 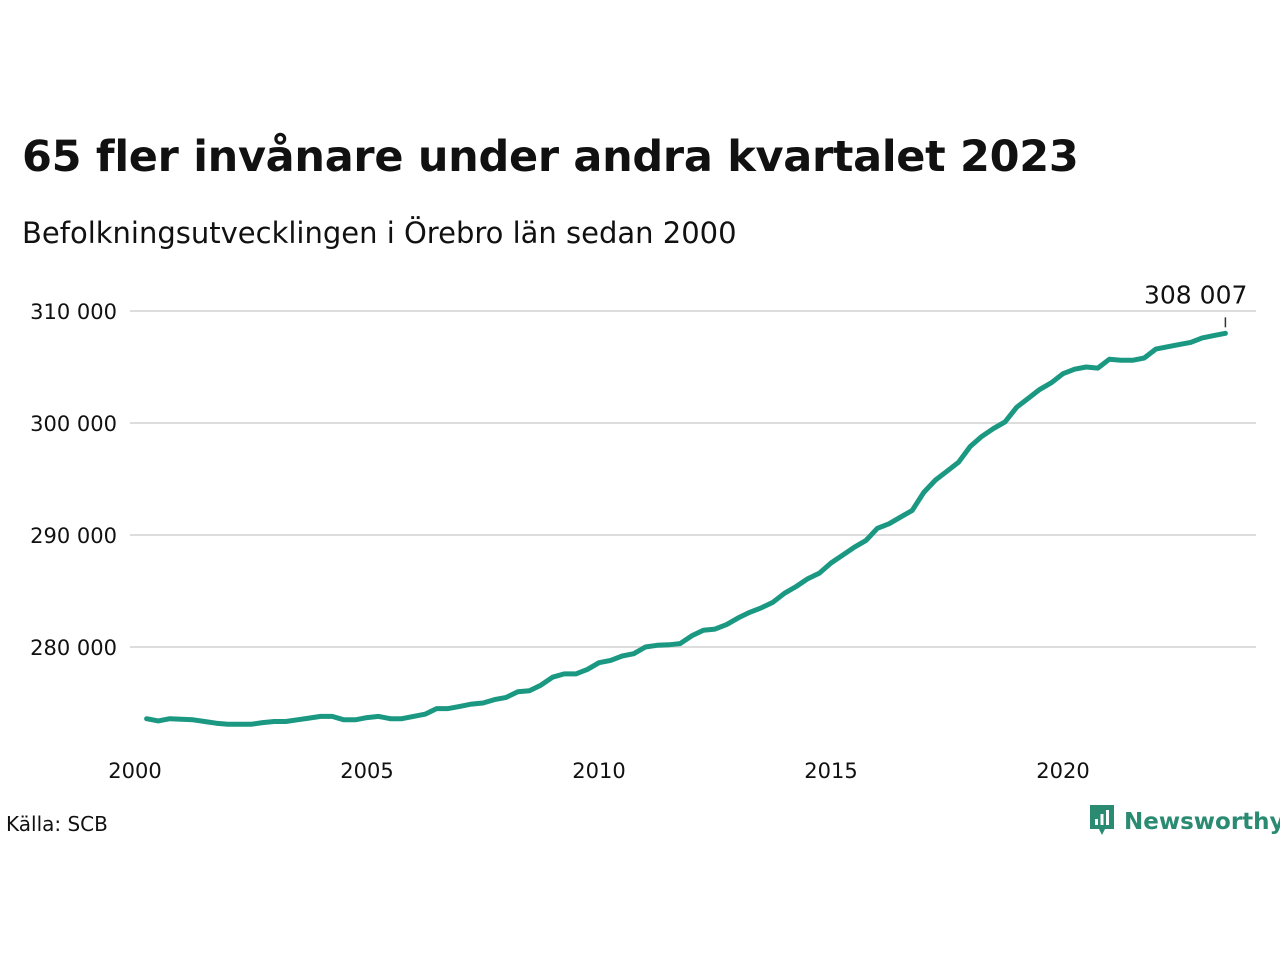 What do you see at coordinates (73, 312) in the screenshot?
I see `y-tick-label: 310 000` at bounding box center [73, 312].